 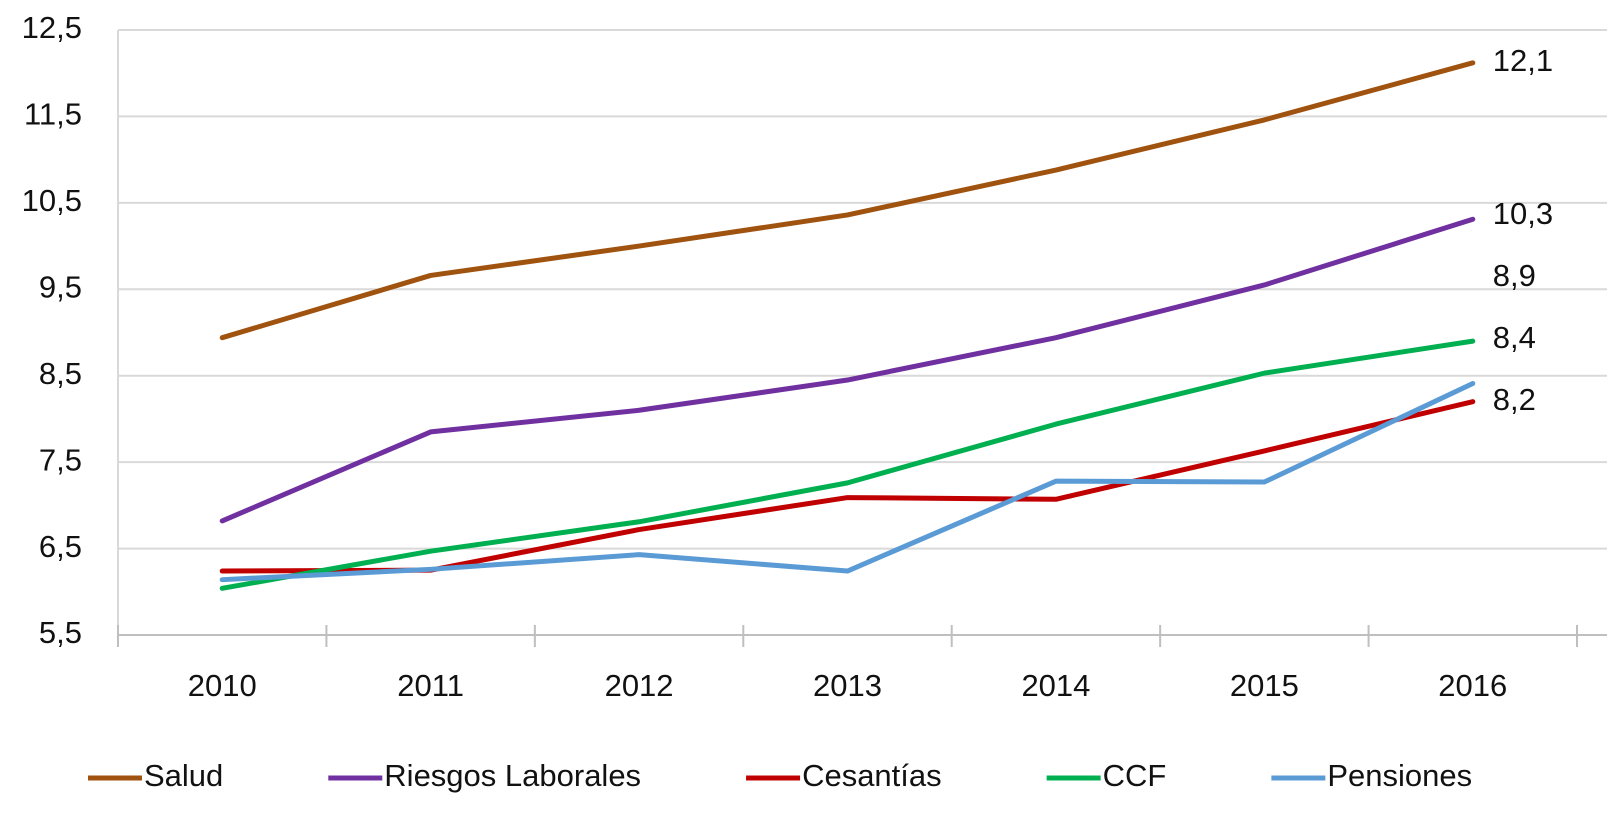 I want to click on data-label: 8,9, so click(x=1514, y=275).